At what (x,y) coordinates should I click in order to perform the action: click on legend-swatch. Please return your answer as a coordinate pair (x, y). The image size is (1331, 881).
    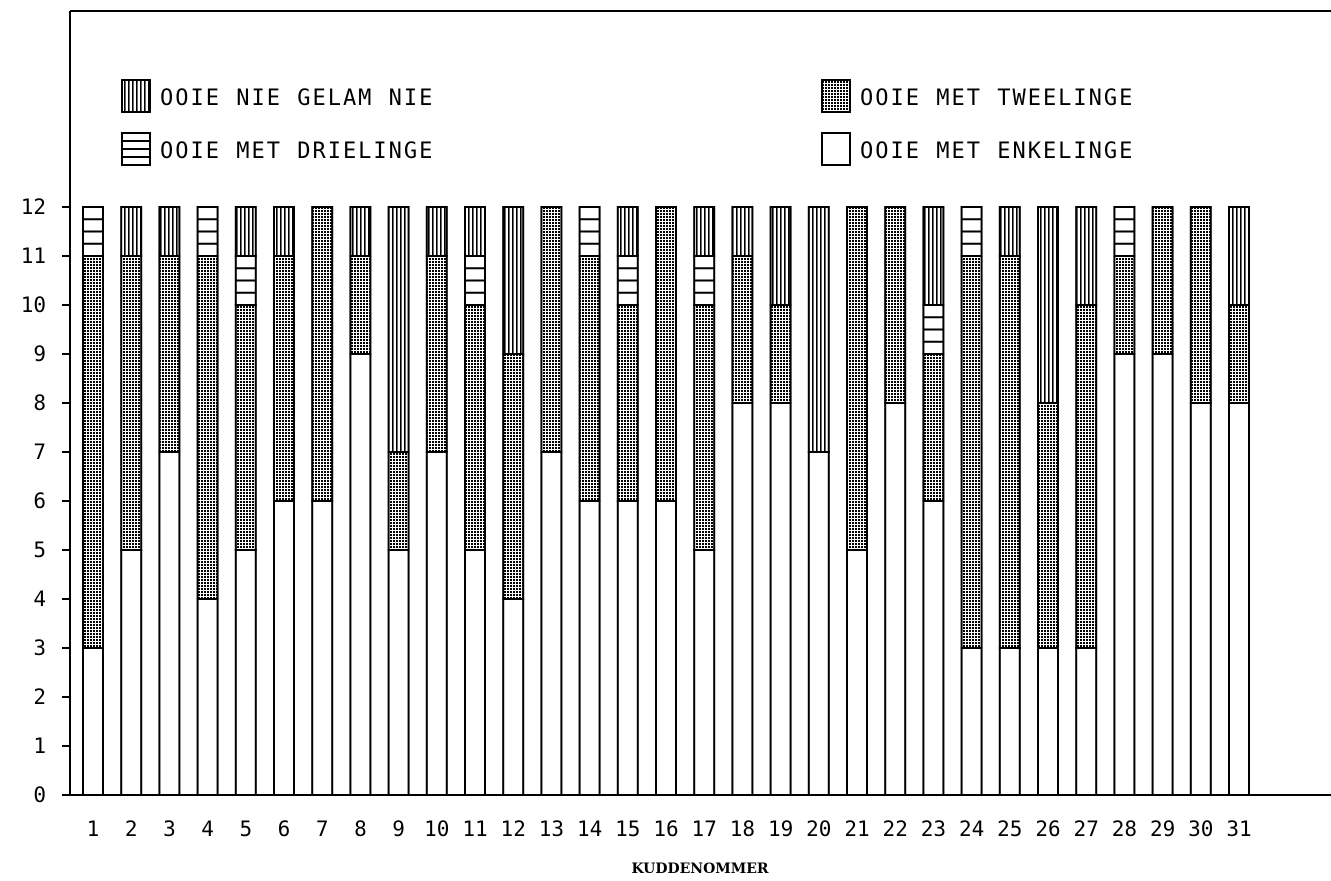
    Looking at the image, I should click on (836, 96).